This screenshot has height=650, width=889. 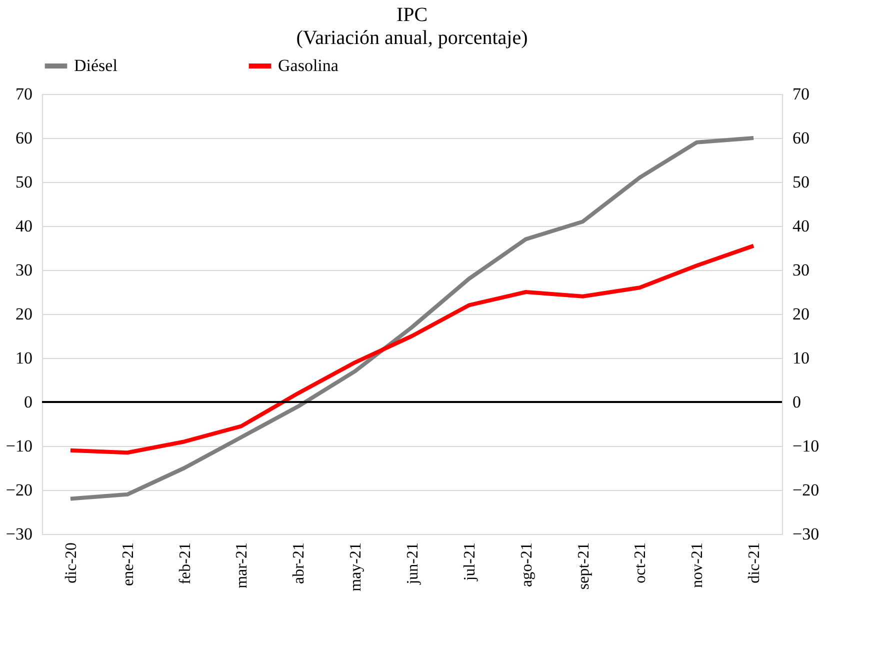 What do you see at coordinates (24, 138) in the screenshot?
I see `y-tick-label: 60` at bounding box center [24, 138].